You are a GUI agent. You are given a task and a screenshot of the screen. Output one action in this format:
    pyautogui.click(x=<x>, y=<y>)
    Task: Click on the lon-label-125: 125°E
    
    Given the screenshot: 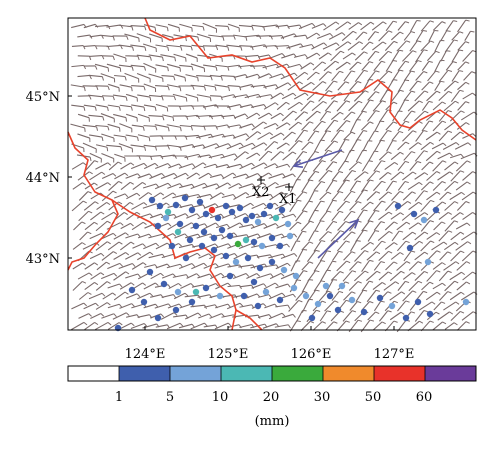 What is the action you would take?
    pyautogui.click(x=228, y=354)
    